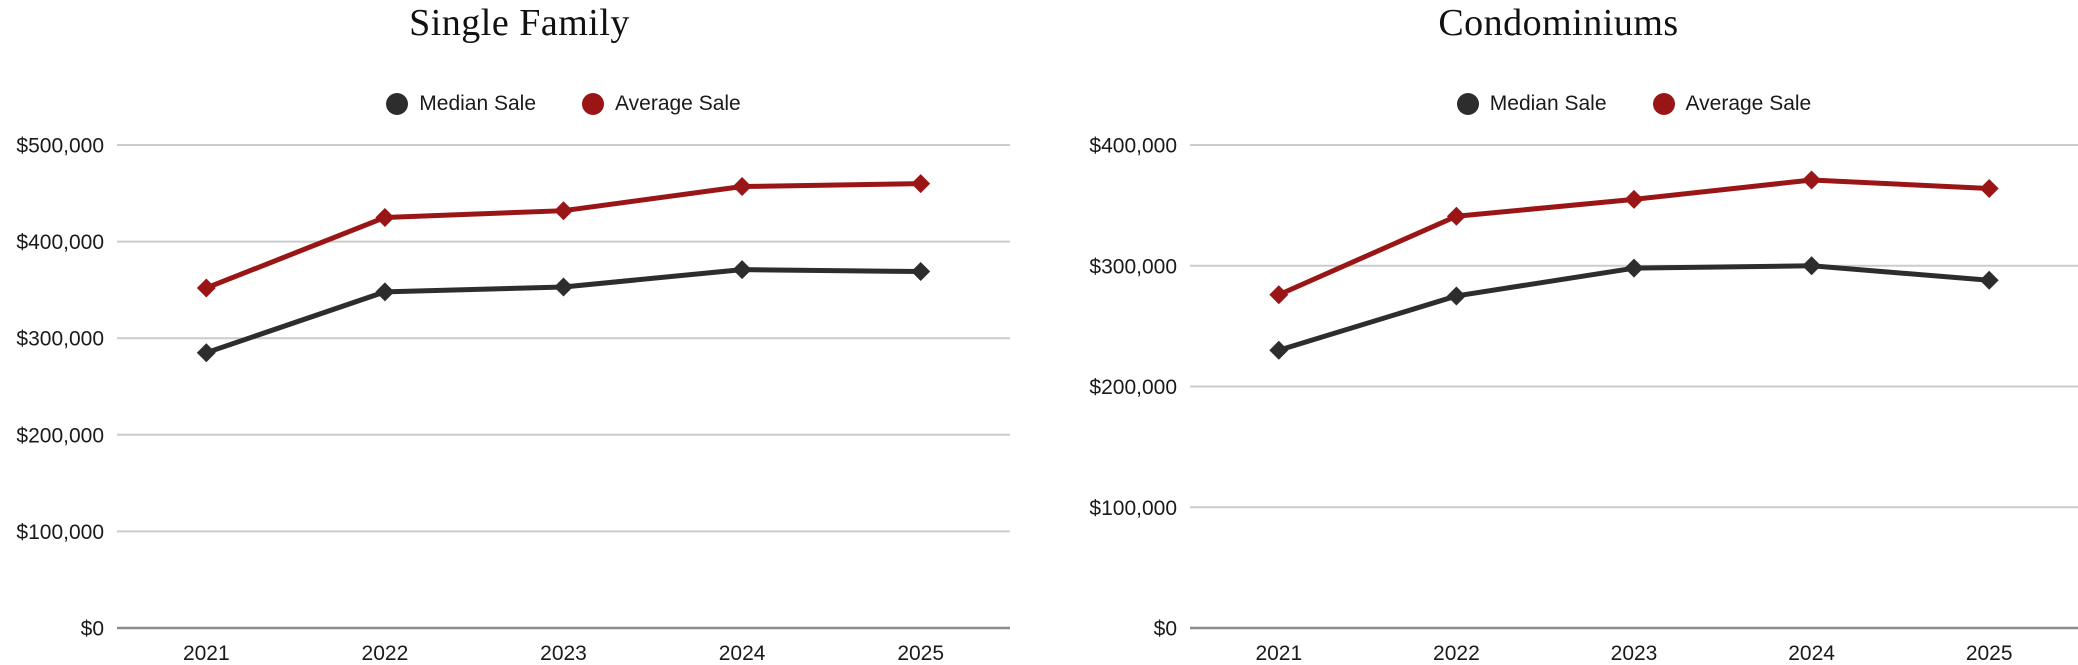  I want to click on series-line-median-sale, so click(1634, 308).